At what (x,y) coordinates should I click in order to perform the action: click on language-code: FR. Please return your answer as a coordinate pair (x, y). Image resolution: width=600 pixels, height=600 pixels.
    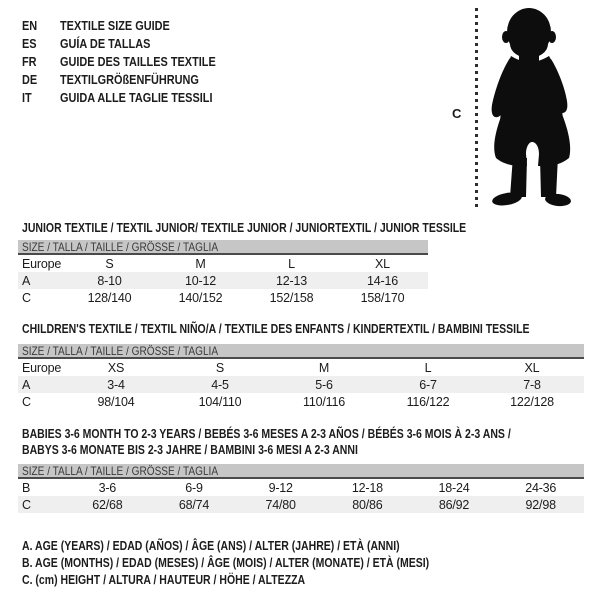
    Looking at the image, I should click on (29, 61).